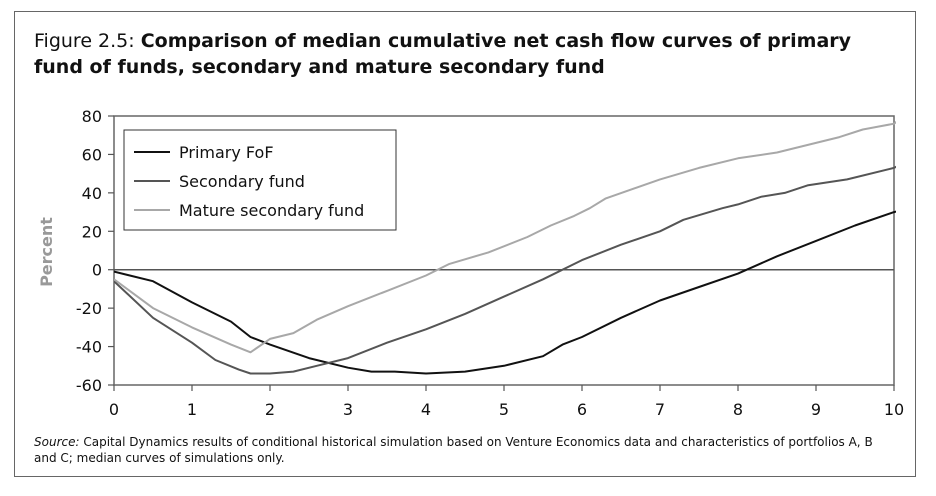 The height and width of the screenshot is (496, 936). What do you see at coordinates (92, 116) in the screenshot?
I see `y-tick-label: 80` at bounding box center [92, 116].